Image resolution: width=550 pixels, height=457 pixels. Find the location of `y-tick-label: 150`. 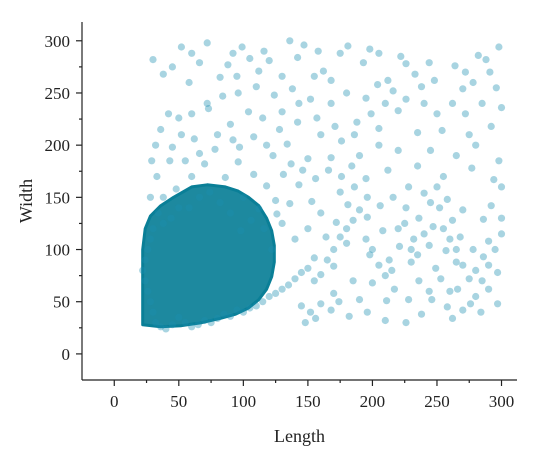

y-tick-label: 150 is located at coordinates (58, 197).